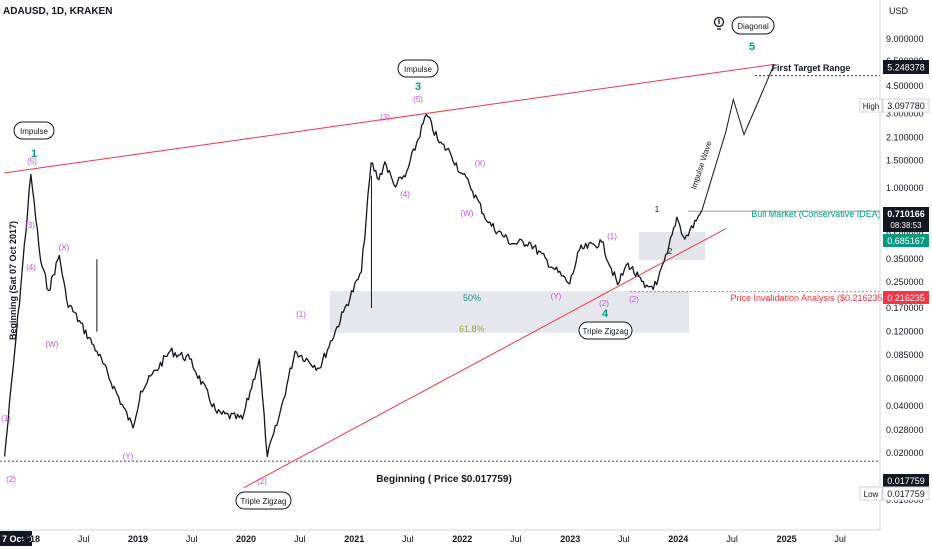 This screenshot has width=932, height=550. What do you see at coordinates (657, 209) in the screenshot?
I see `minor-wave-label: 1` at bounding box center [657, 209].